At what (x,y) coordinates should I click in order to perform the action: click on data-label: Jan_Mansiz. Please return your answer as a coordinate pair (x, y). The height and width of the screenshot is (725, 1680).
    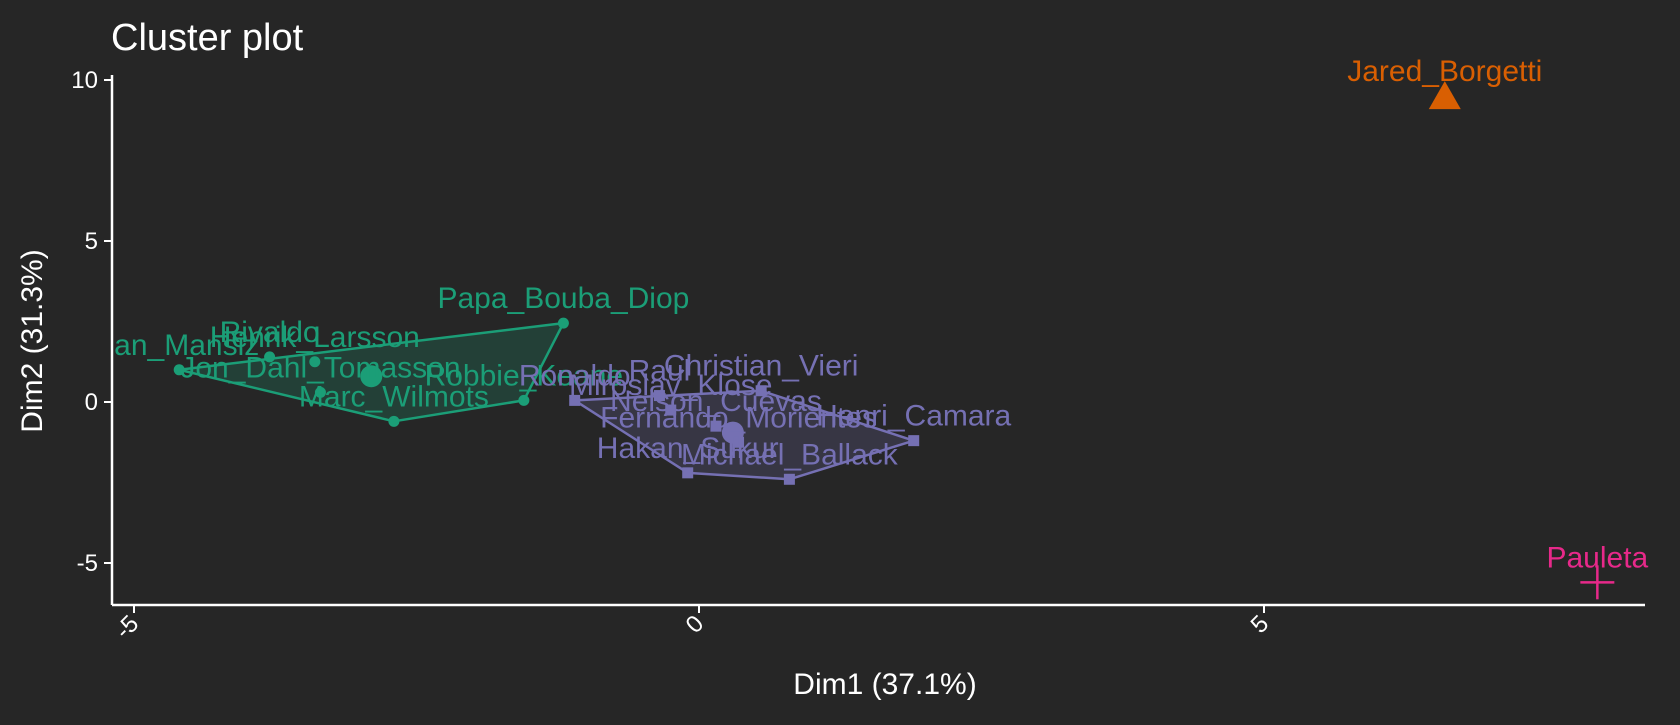
    Looking at the image, I should click on (179, 345).